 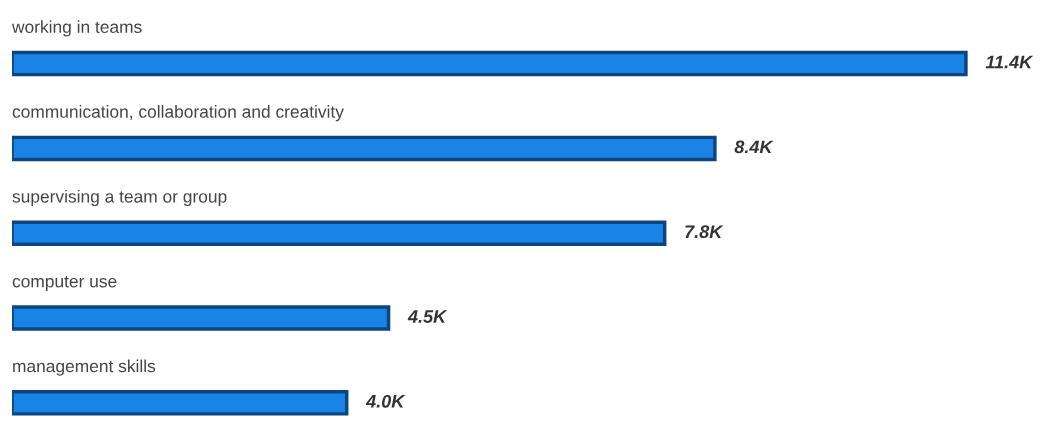 What do you see at coordinates (754, 147) in the screenshot?
I see `data-label: 8.4K` at bounding box center [754, 147].